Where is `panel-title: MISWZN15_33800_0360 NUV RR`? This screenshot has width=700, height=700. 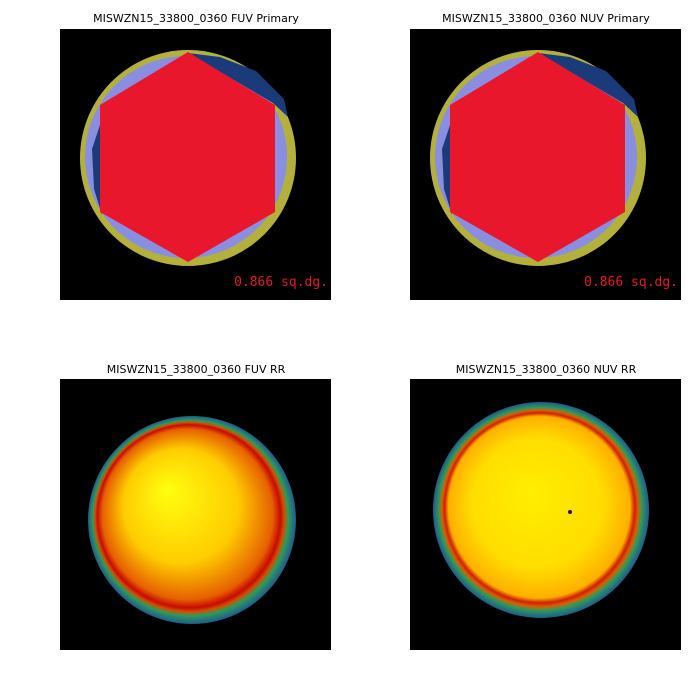
panel-title: MISWZN15_33800_0360 NUV RR is located at coordinates (546, 369).